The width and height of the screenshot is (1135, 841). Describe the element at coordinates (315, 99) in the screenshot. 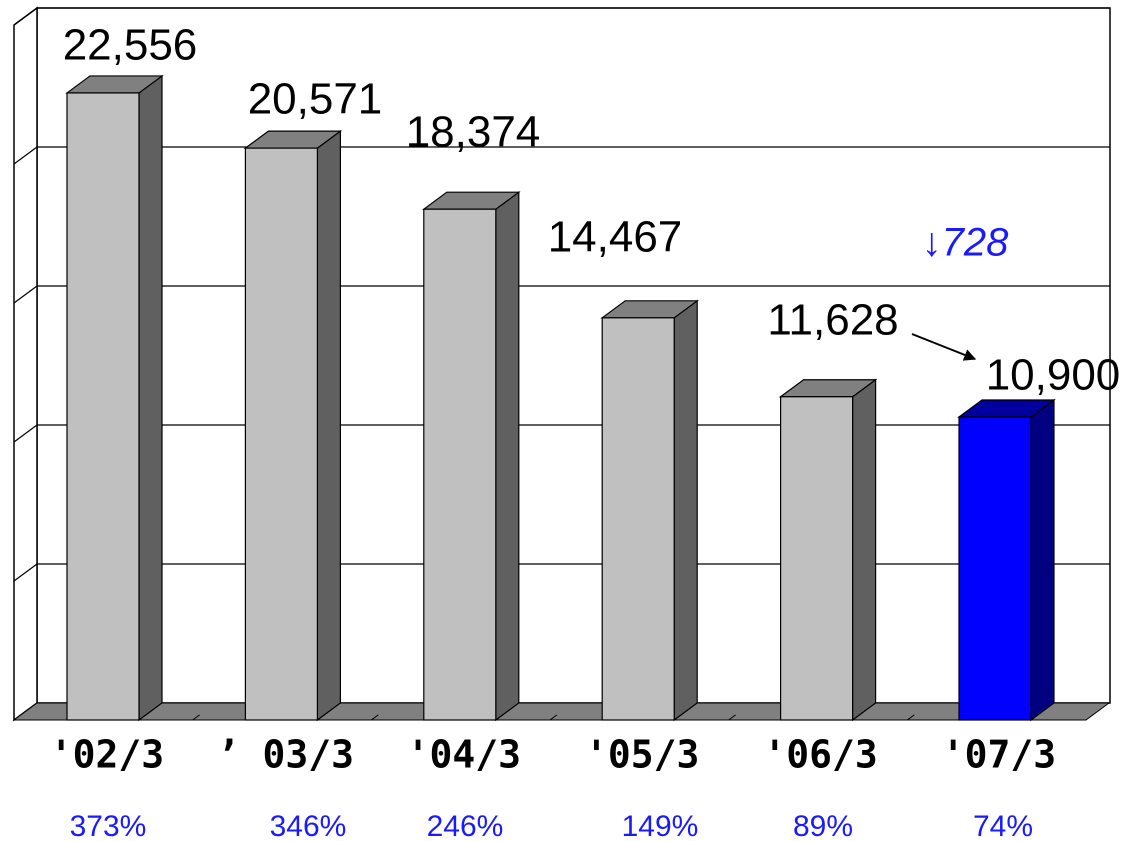

I see `data-label: 20,571` at that location.